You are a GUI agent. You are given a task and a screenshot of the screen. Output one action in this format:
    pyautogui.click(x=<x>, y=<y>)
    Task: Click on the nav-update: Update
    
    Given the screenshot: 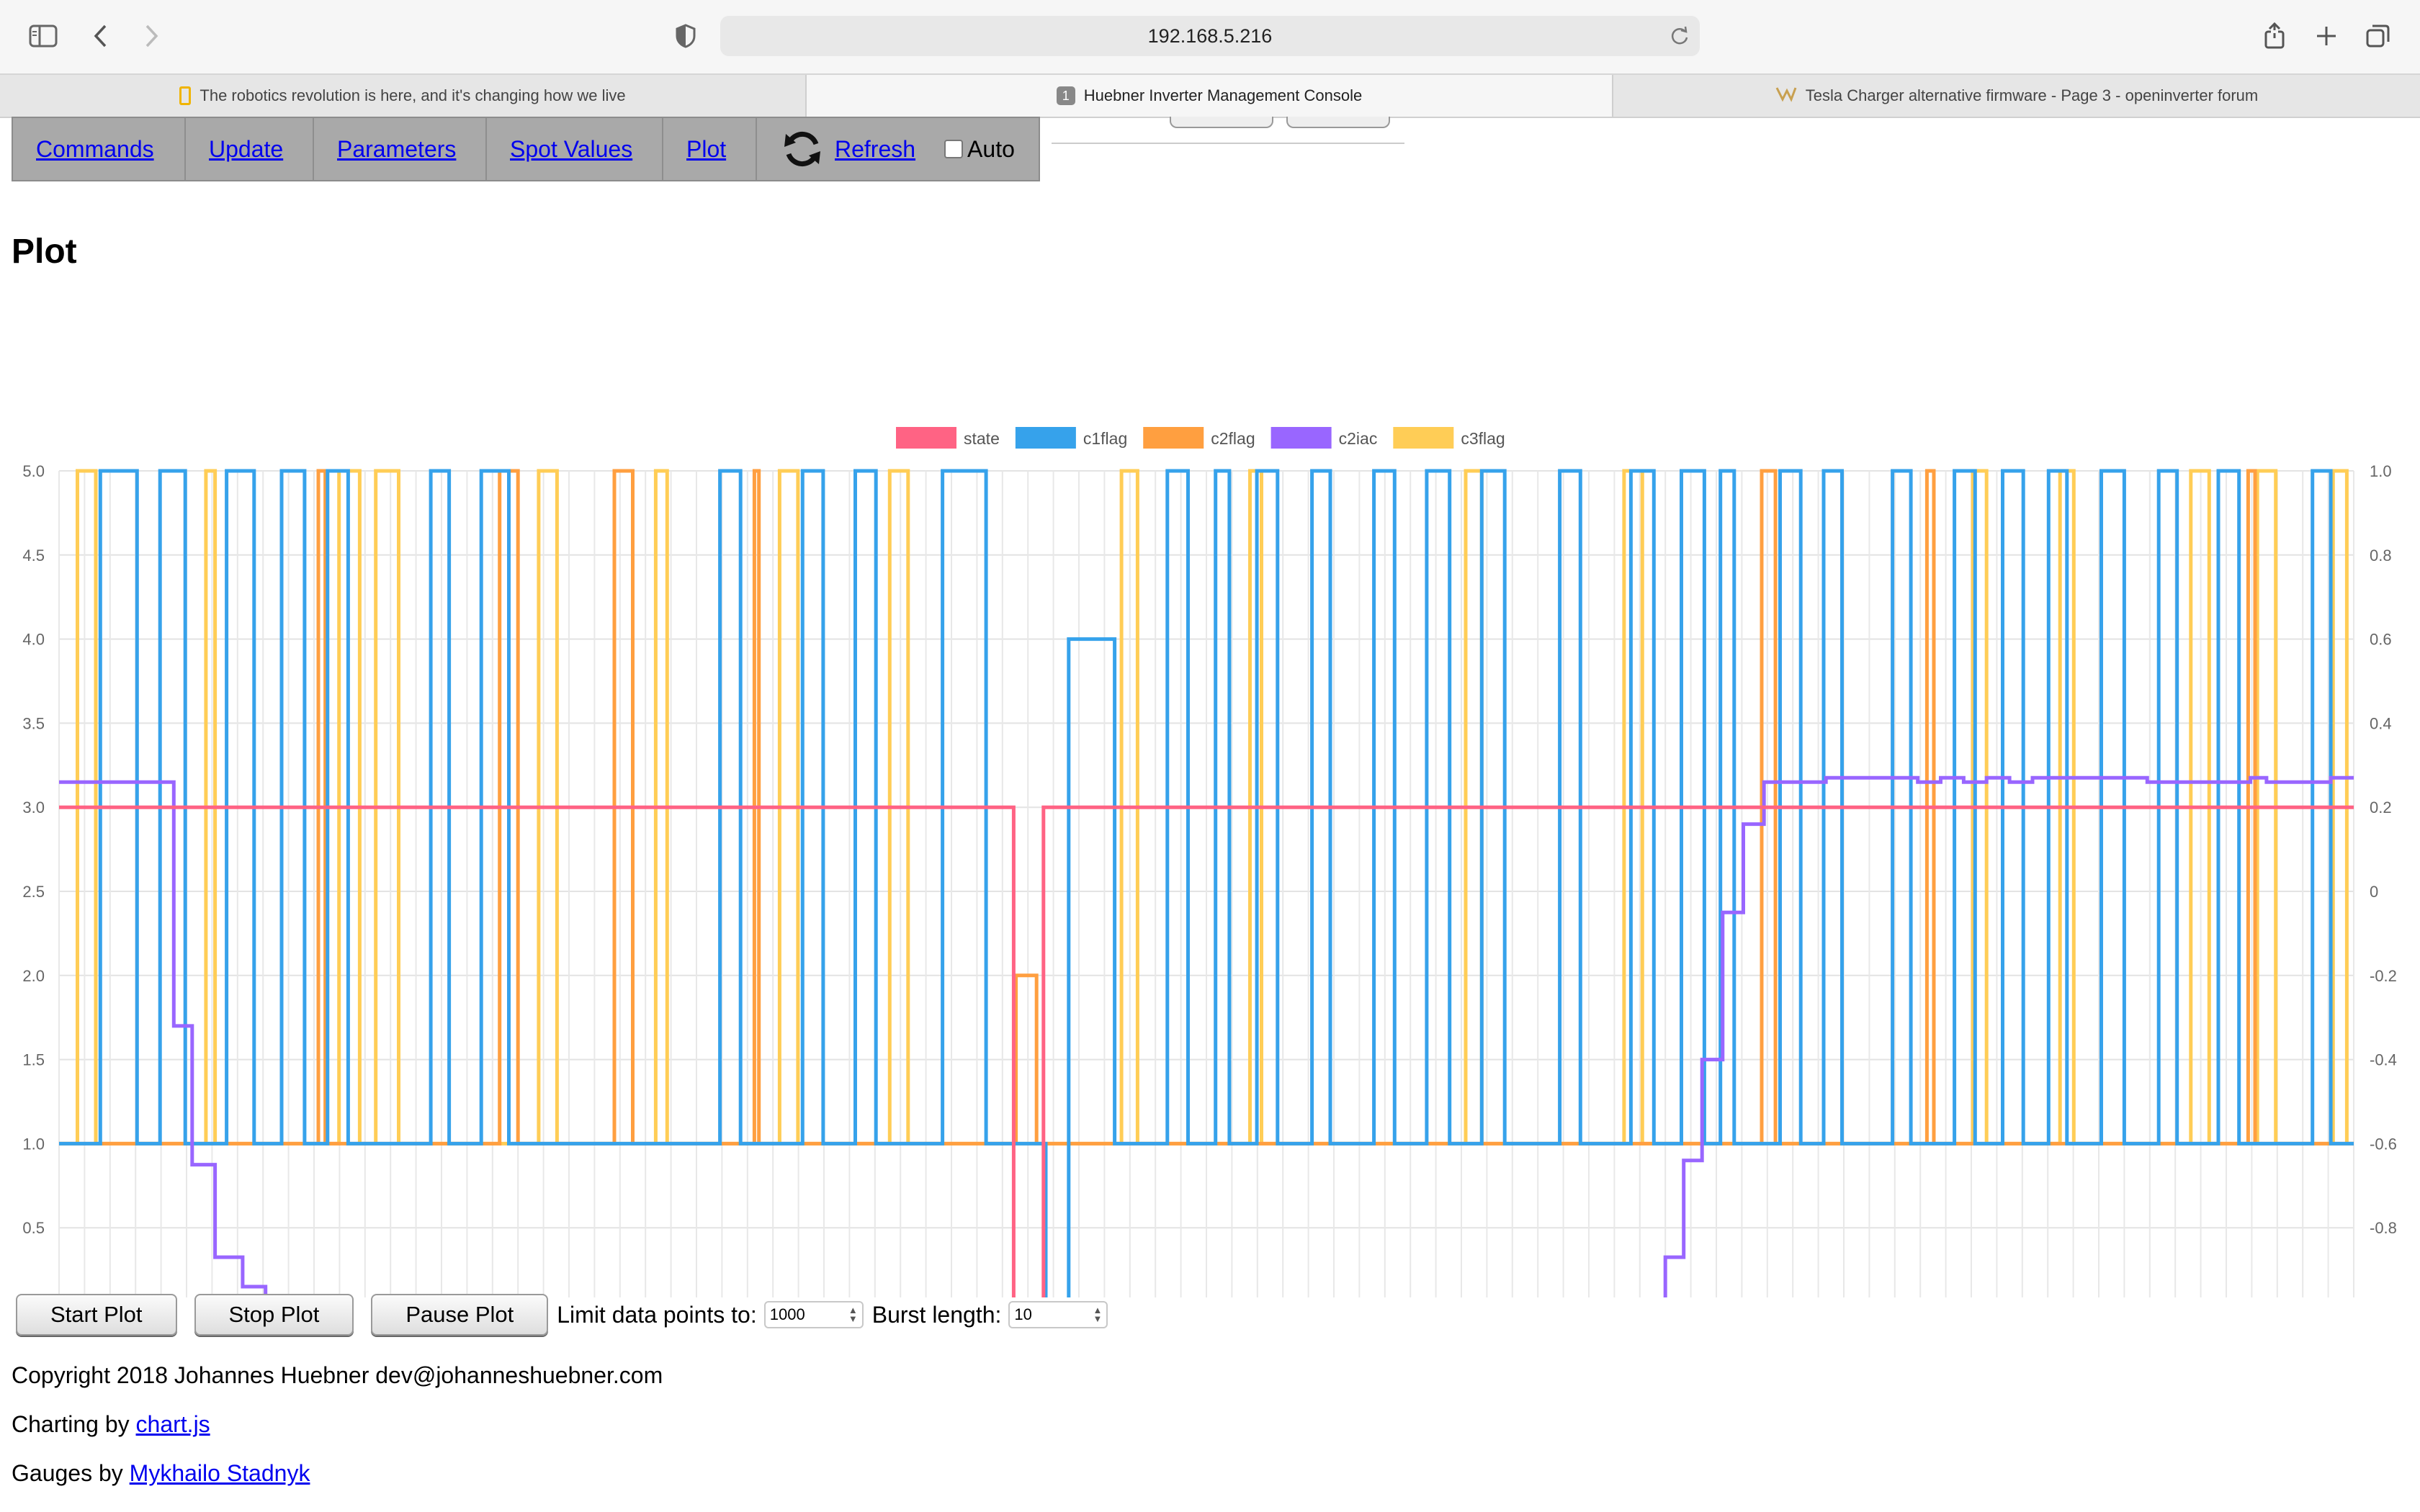 What is the action you would take?
    pyautogui.click(x=250, y=149)
    